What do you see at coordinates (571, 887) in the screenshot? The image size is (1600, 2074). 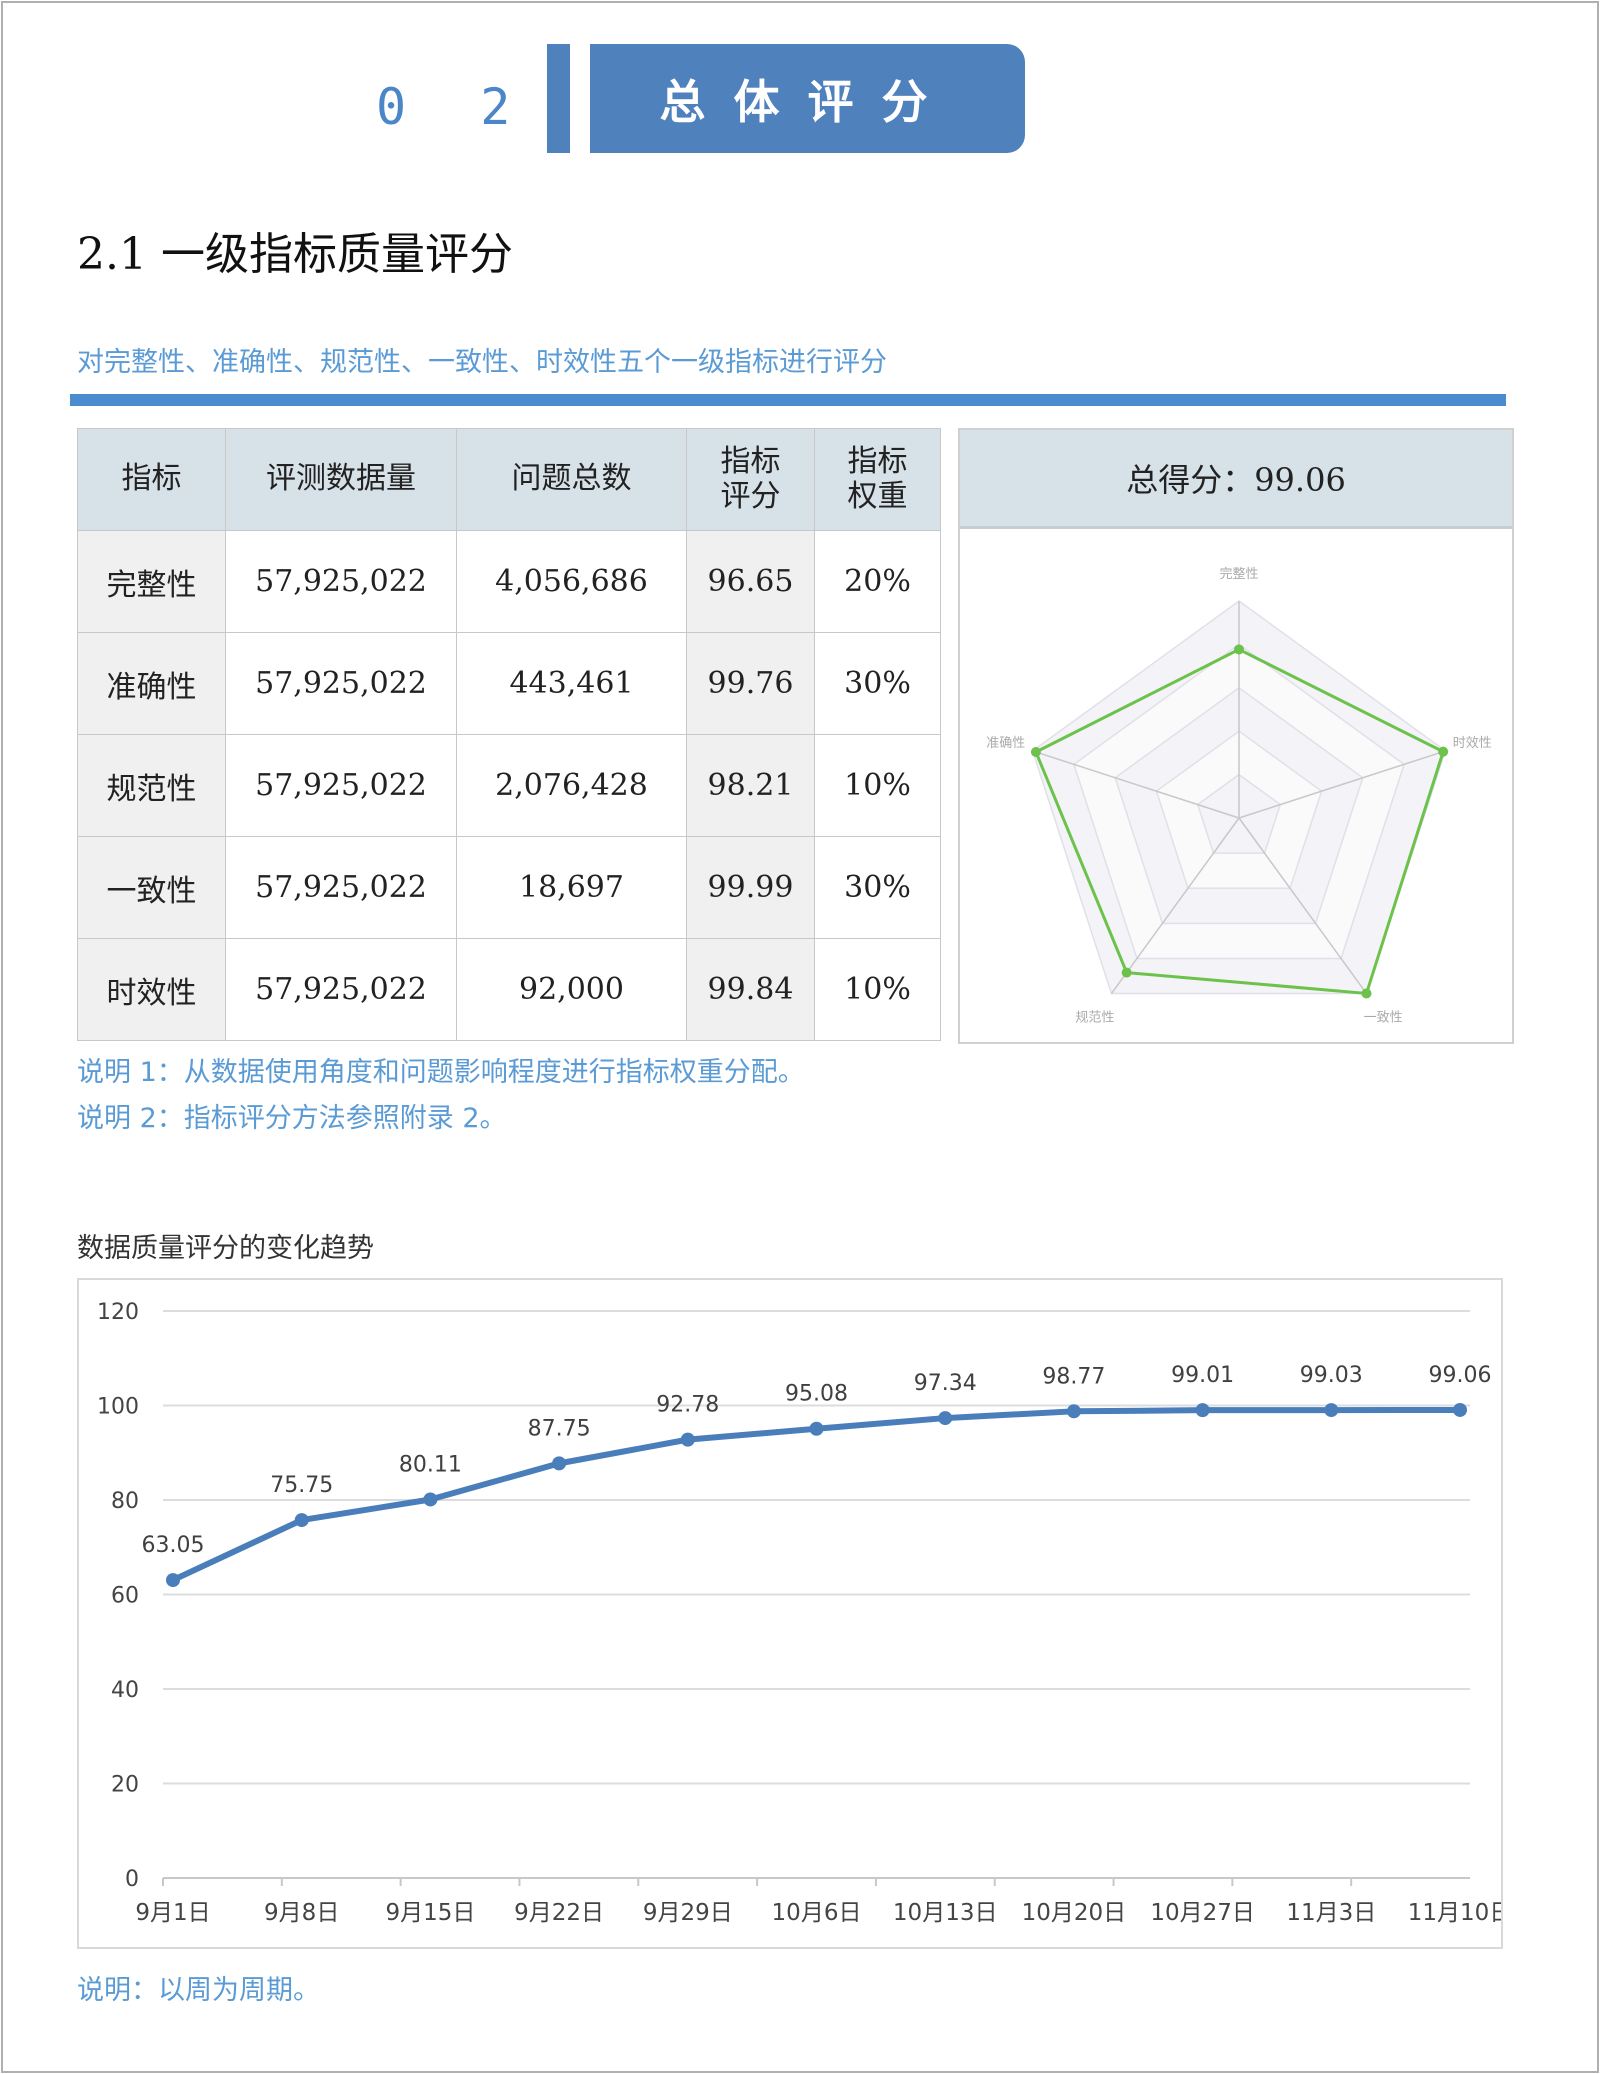 I see `table-cell: 18,697` at bounding box center [571, 887].